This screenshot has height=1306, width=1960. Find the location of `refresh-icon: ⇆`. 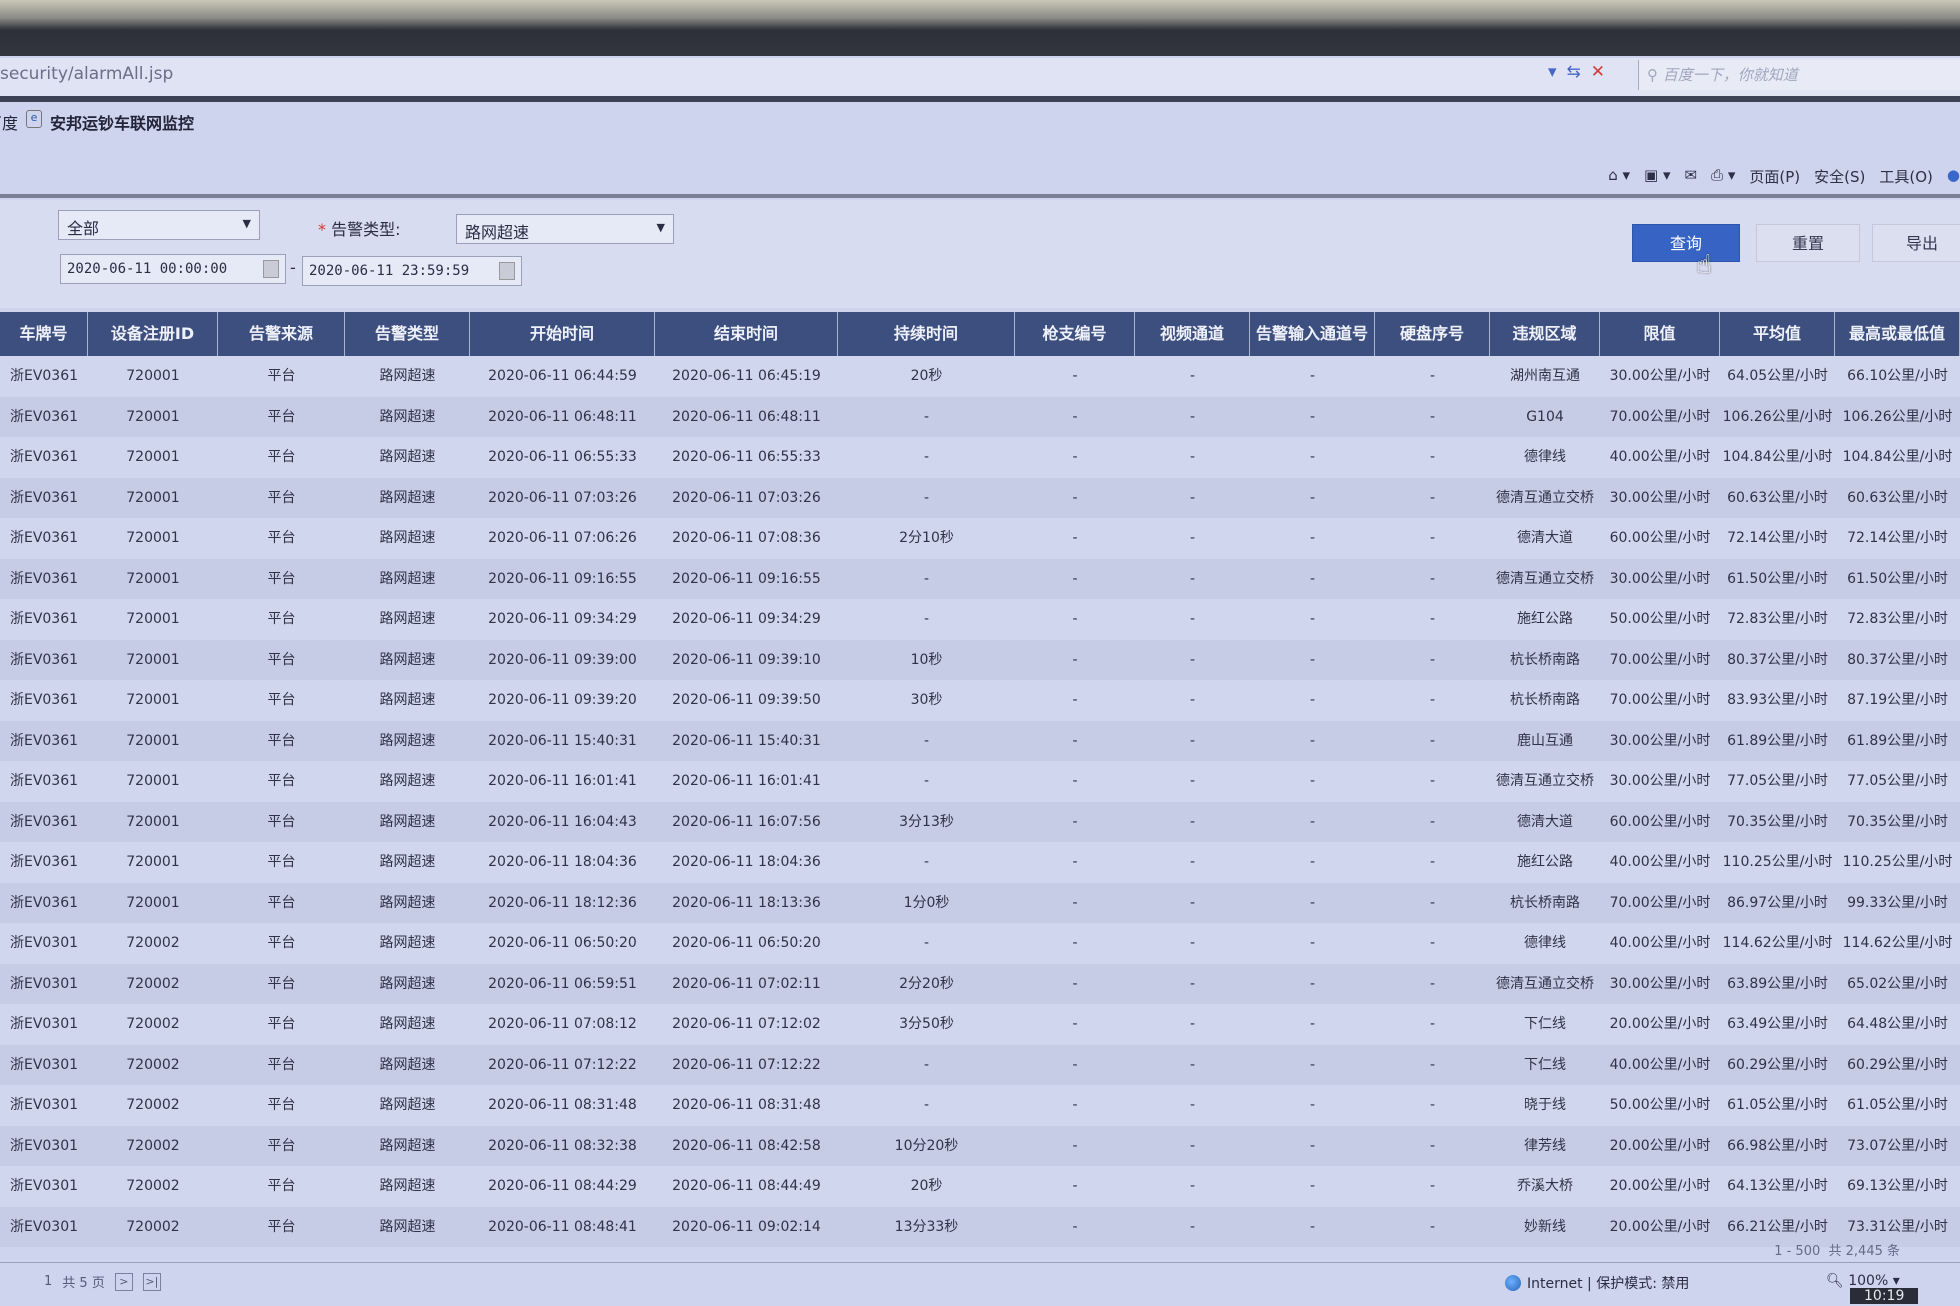

refresh-icon: ⇆ is located at coordinates (1573, 72).